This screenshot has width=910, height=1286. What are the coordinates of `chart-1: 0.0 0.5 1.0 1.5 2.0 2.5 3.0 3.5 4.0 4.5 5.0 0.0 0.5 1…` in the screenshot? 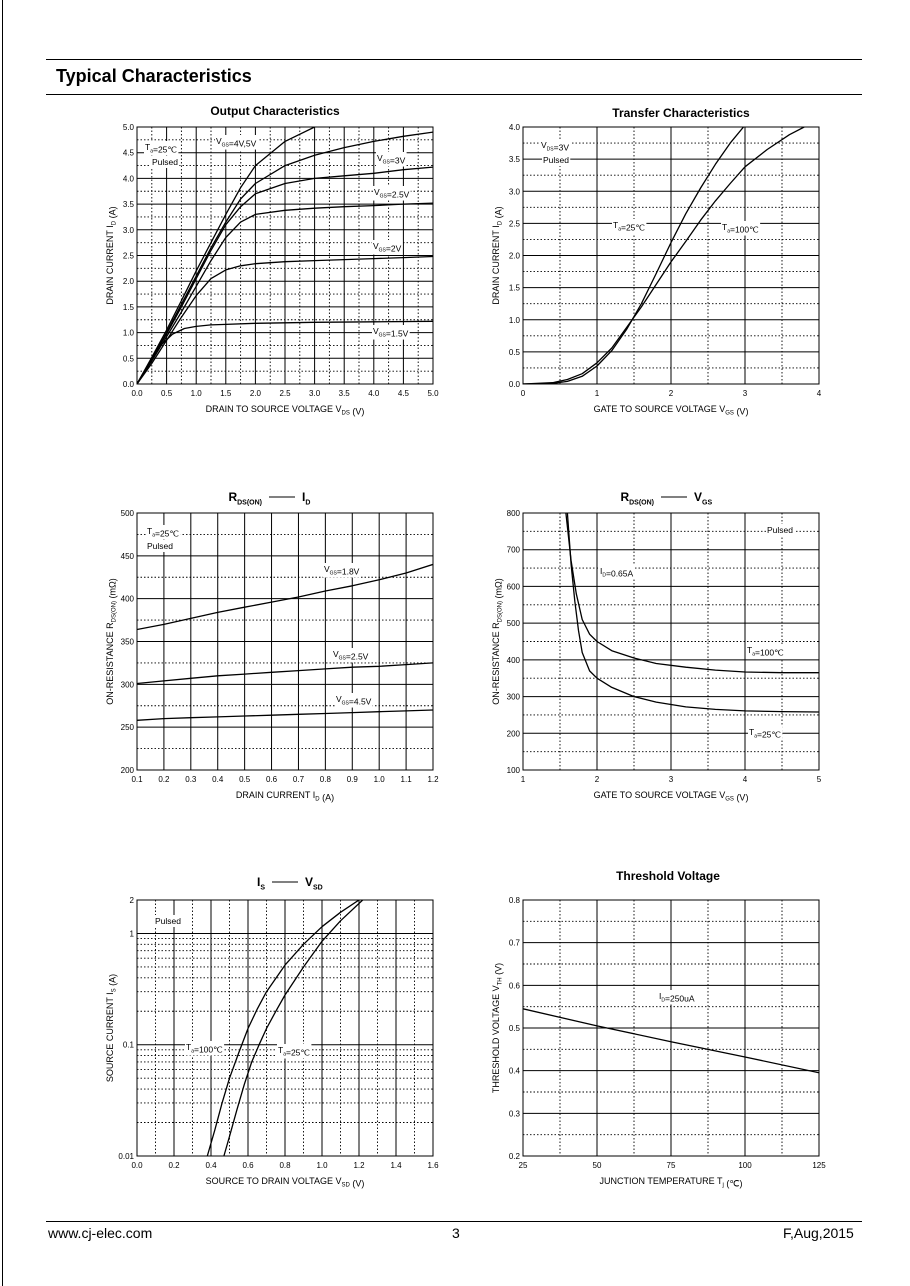 It's located at (272, 260).